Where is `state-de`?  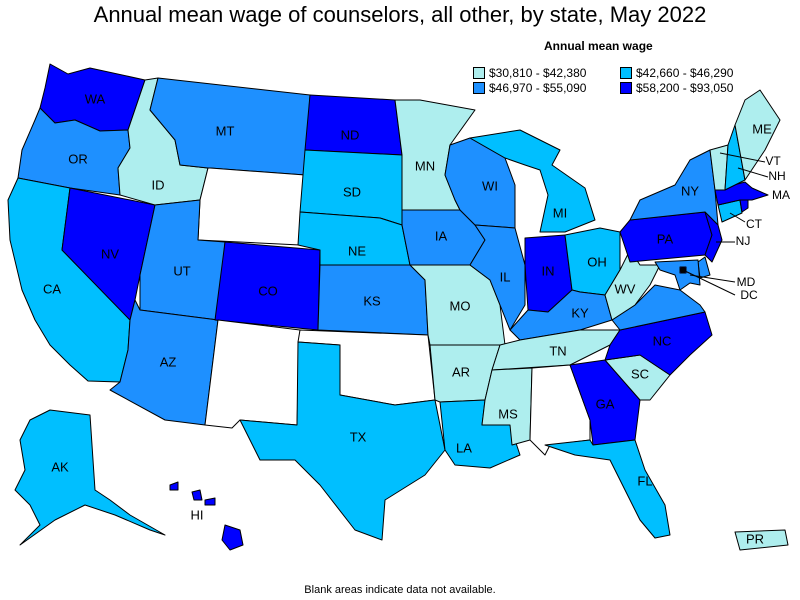 state-de is located at coordinates (704, 267).